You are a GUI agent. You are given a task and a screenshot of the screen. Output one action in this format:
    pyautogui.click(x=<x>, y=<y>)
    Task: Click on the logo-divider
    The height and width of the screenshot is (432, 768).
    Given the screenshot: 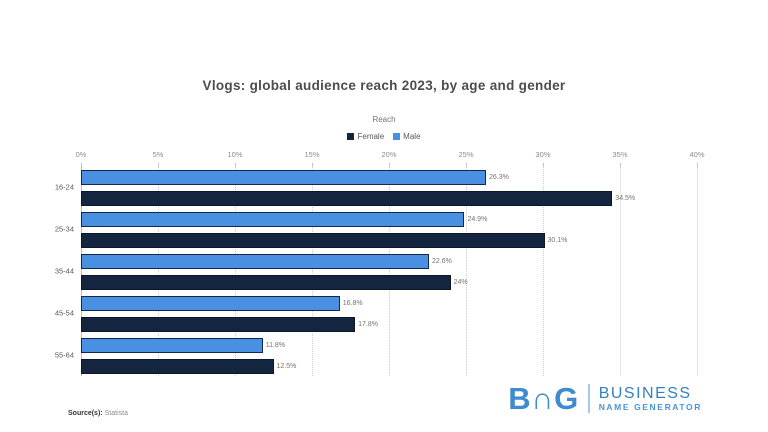 What is the action you would take?
    pyautogui.click(x=588, y=398)
    